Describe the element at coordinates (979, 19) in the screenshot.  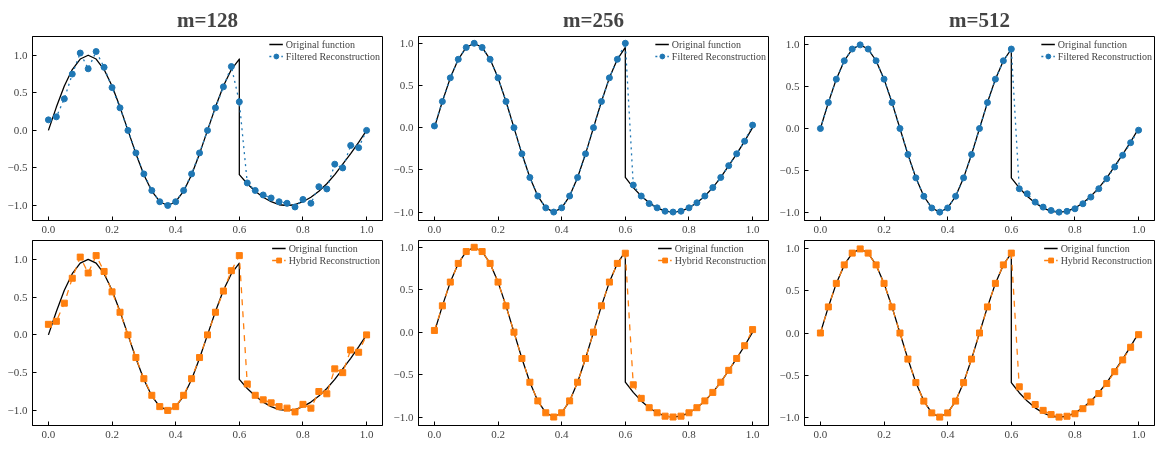
I see `chart-title: m=512` at that location.